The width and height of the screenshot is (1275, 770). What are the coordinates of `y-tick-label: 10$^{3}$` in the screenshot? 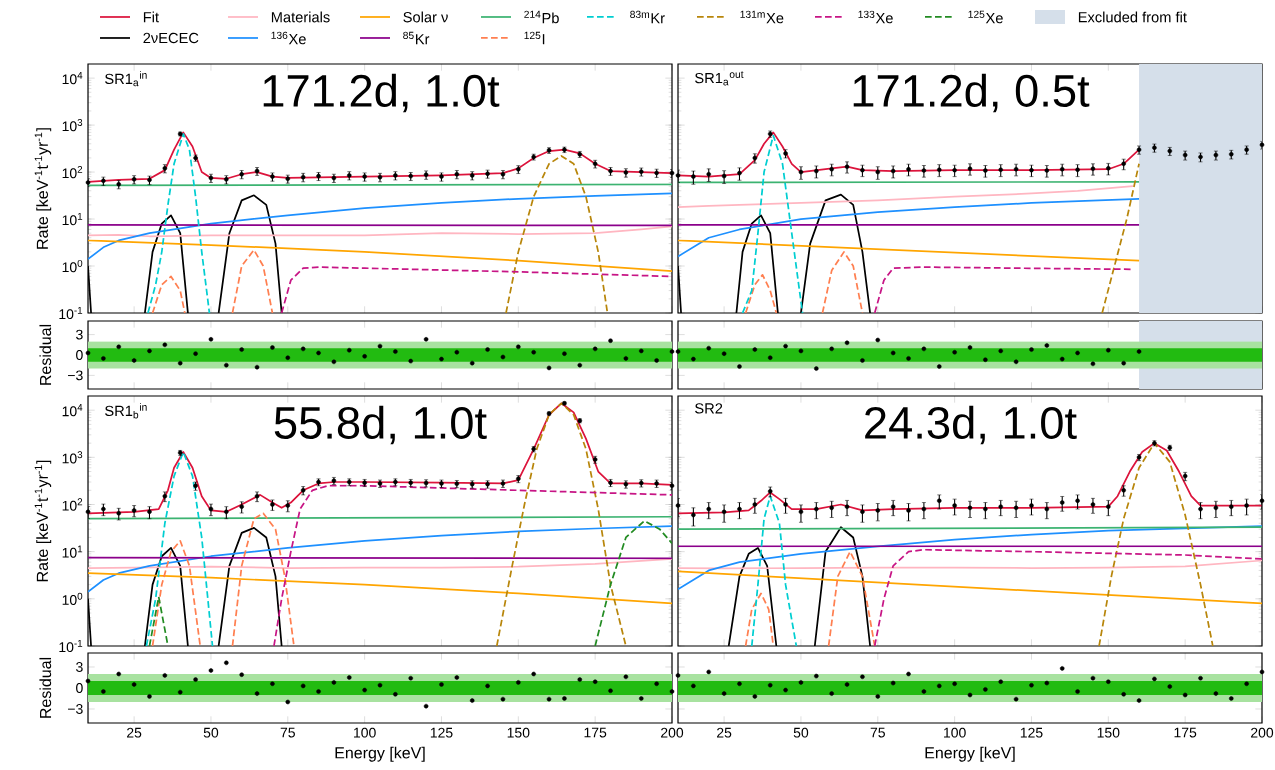 It's located at (72, 457).